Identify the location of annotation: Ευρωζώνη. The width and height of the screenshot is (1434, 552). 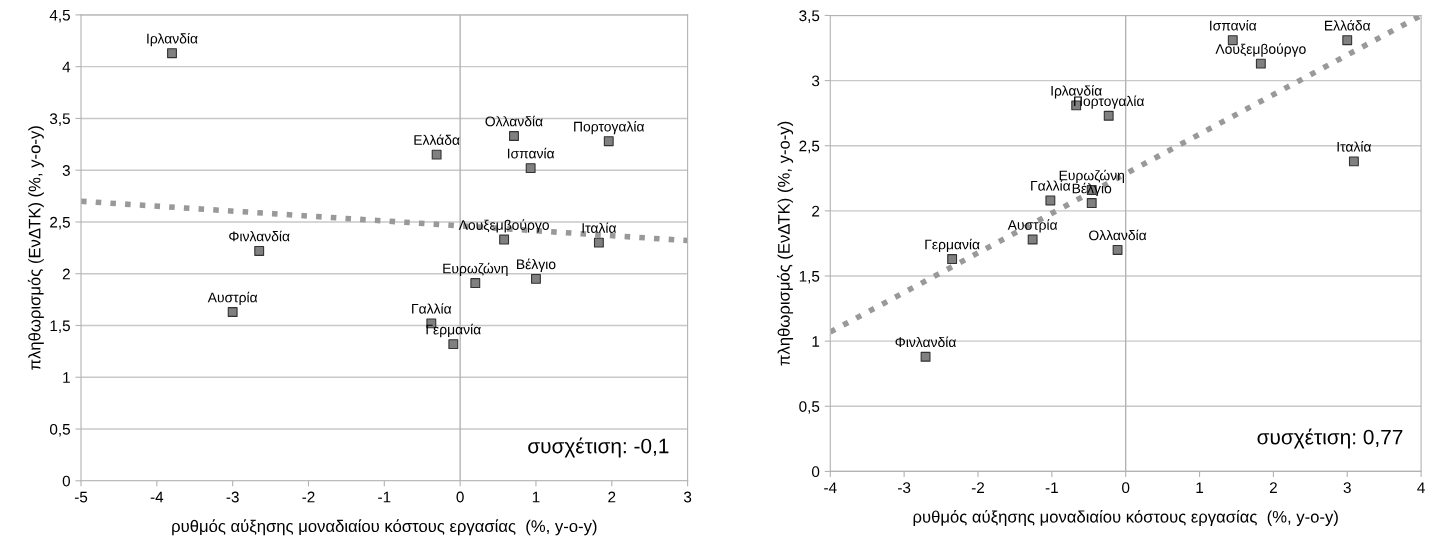
(475, 269).